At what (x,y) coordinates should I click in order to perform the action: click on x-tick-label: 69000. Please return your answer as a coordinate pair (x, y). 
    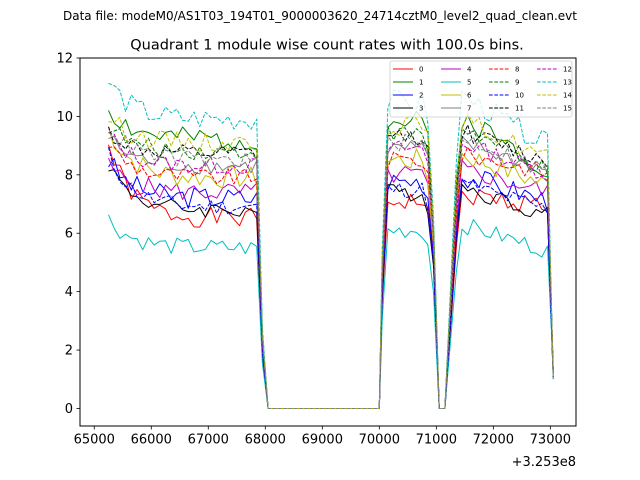
    Looking at the image, I should click on (322, 440).